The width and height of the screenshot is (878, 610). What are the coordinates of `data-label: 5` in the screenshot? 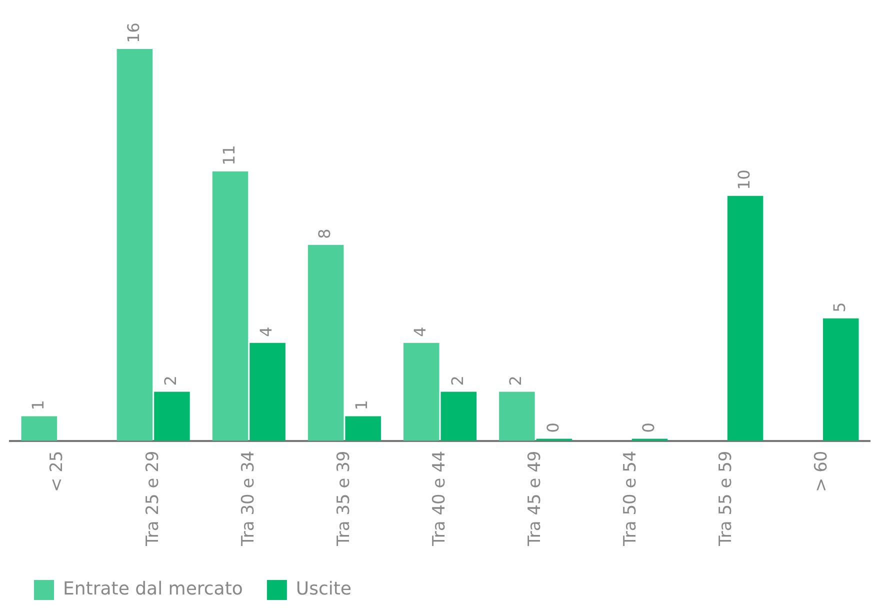 It's located at (840, 307).